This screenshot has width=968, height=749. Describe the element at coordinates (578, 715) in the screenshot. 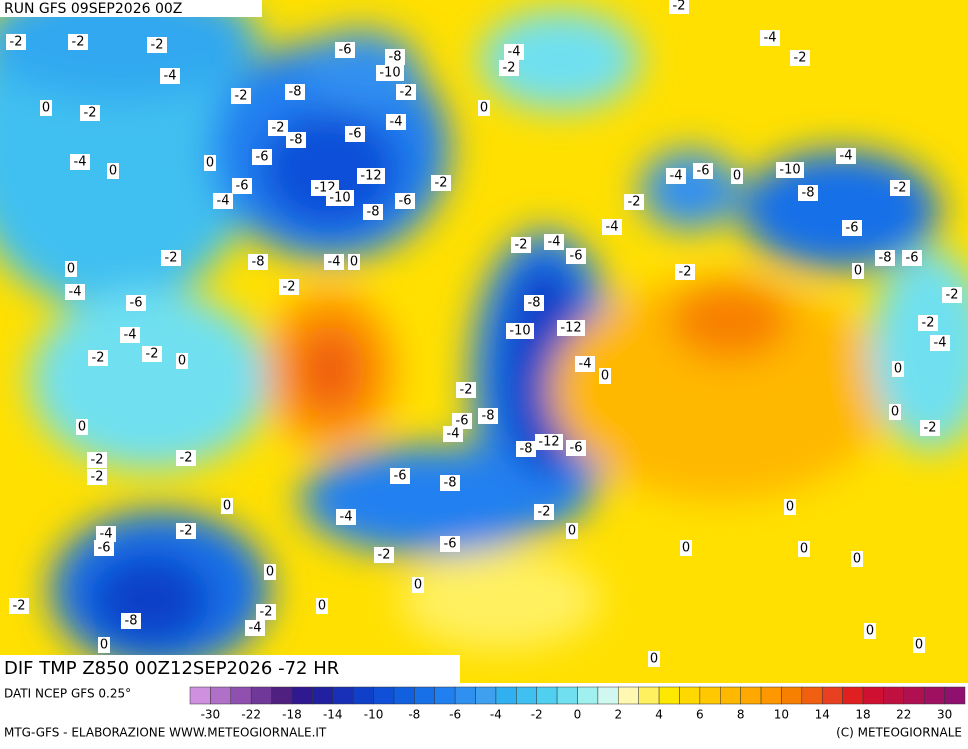

I see `legend-label: 0` at that location.